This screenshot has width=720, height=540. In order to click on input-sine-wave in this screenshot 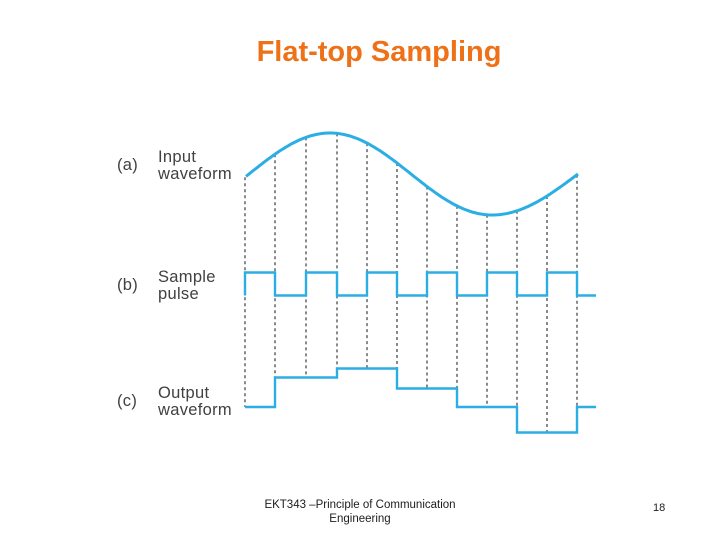, I will do `click(412, 174)`.